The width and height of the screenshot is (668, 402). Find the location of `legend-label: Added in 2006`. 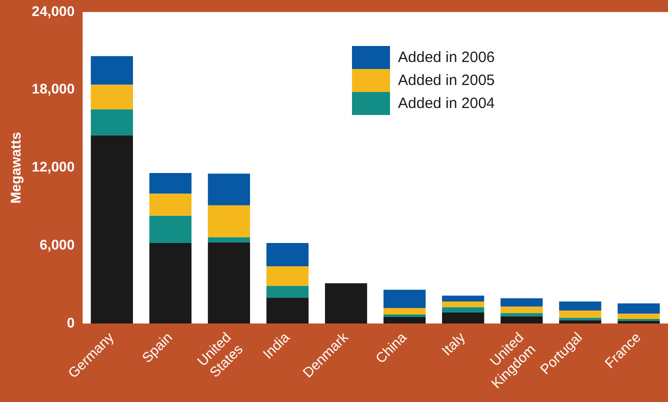

legend-label: Added in 2006 is located at coordinates (446, 57).